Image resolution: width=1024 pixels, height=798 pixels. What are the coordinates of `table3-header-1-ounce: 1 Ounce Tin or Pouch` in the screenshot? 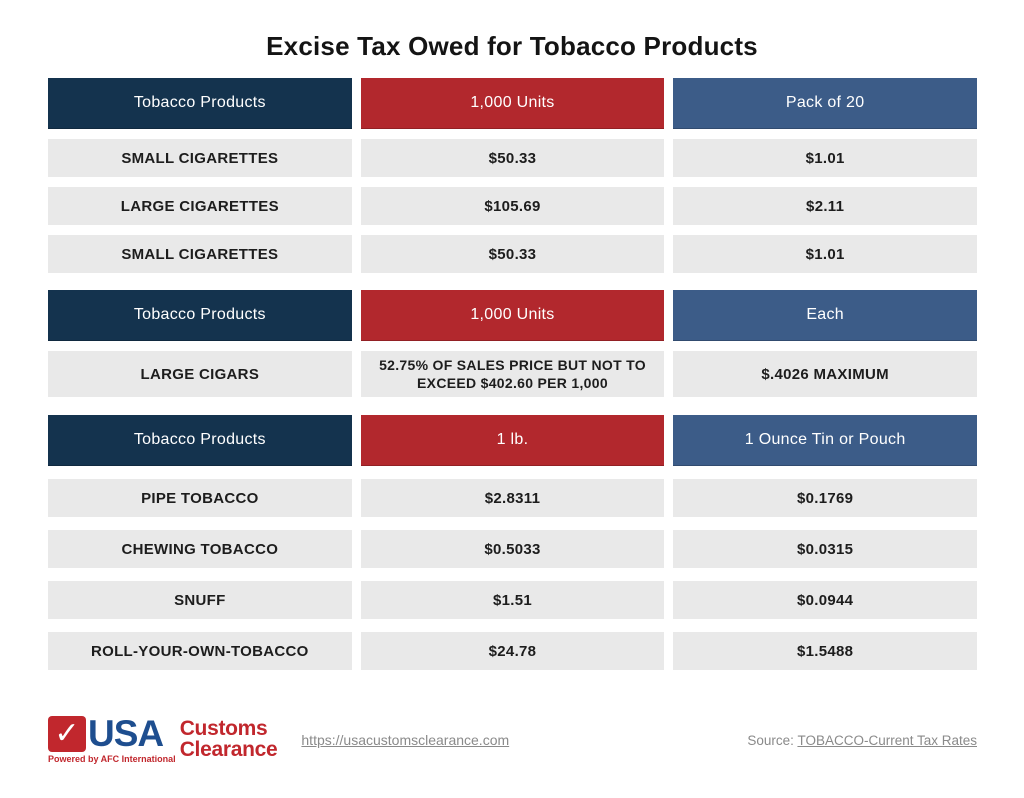 It's located at (825, 440).